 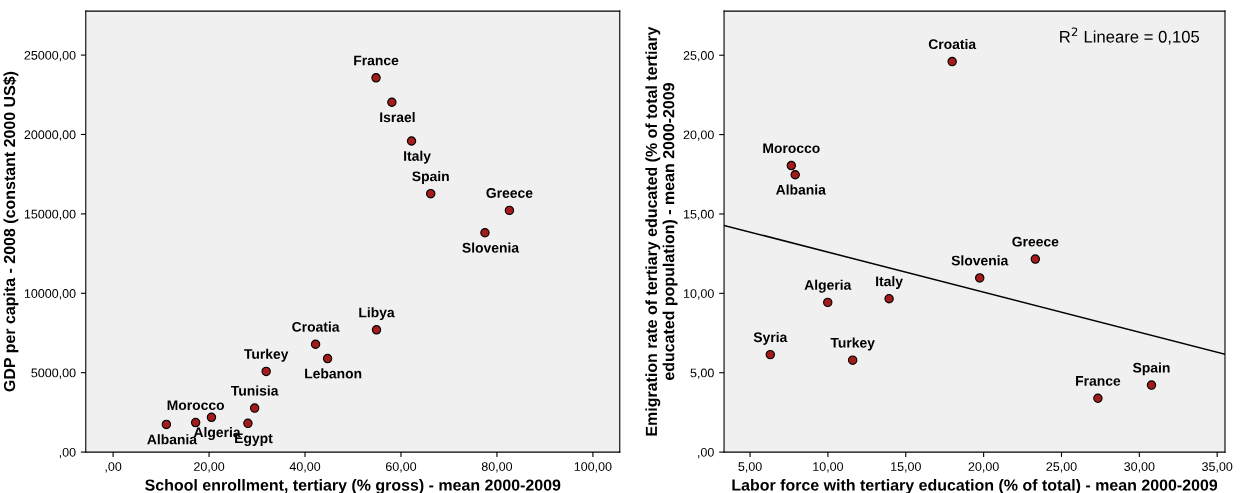 What do you see at coordinates (1130, 36) in the screenshot?
I see `annotation: R$^{2}$ Lineare = 0,105` at bounding box center [1130, 36].